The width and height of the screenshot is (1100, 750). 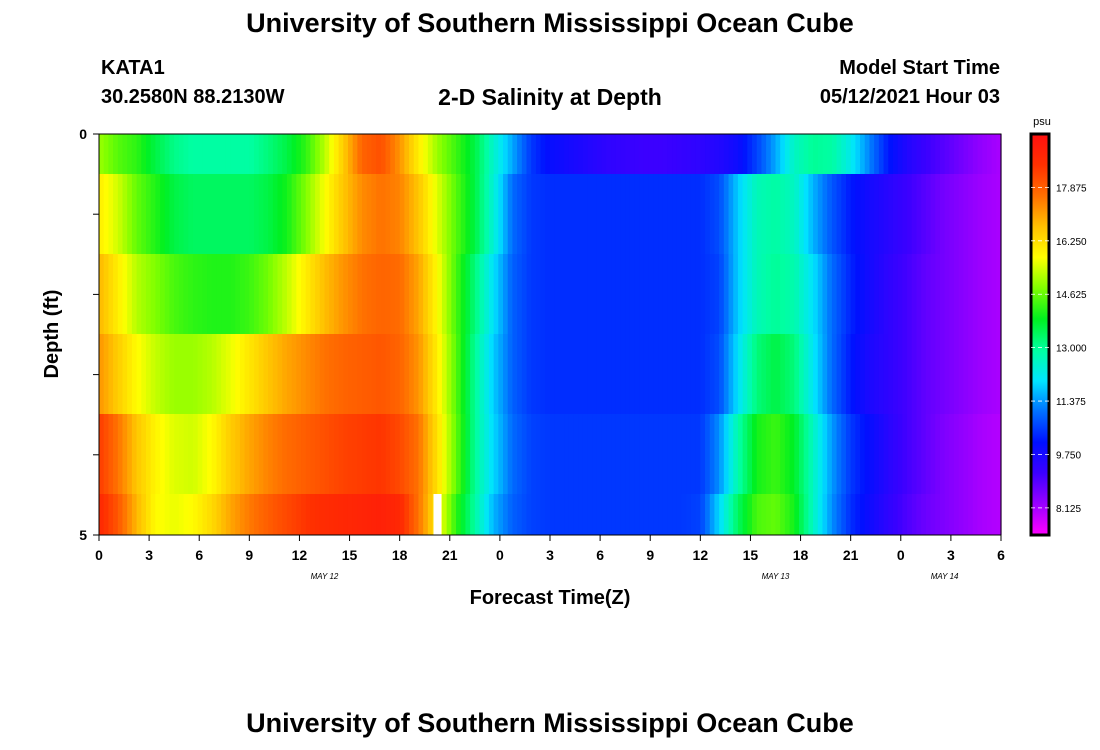 What do you see at coordinates (851, 555) in the screenshot?
I see `x-tick-label: 21` at bounding box center [851, 555].